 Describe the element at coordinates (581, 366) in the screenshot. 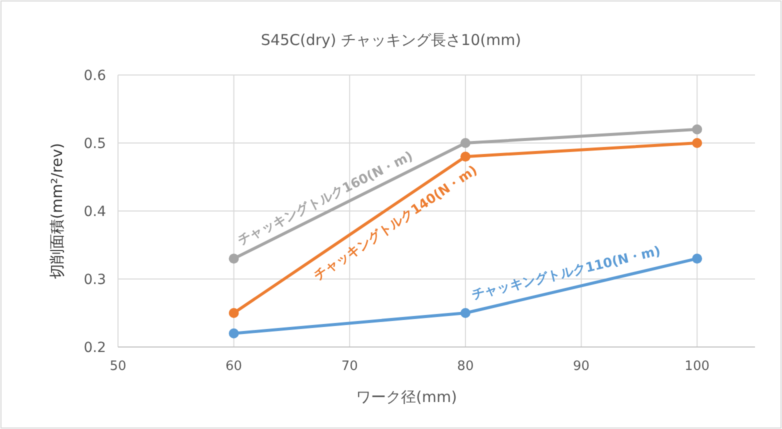

I see `x-tick-label: 90` at that location.